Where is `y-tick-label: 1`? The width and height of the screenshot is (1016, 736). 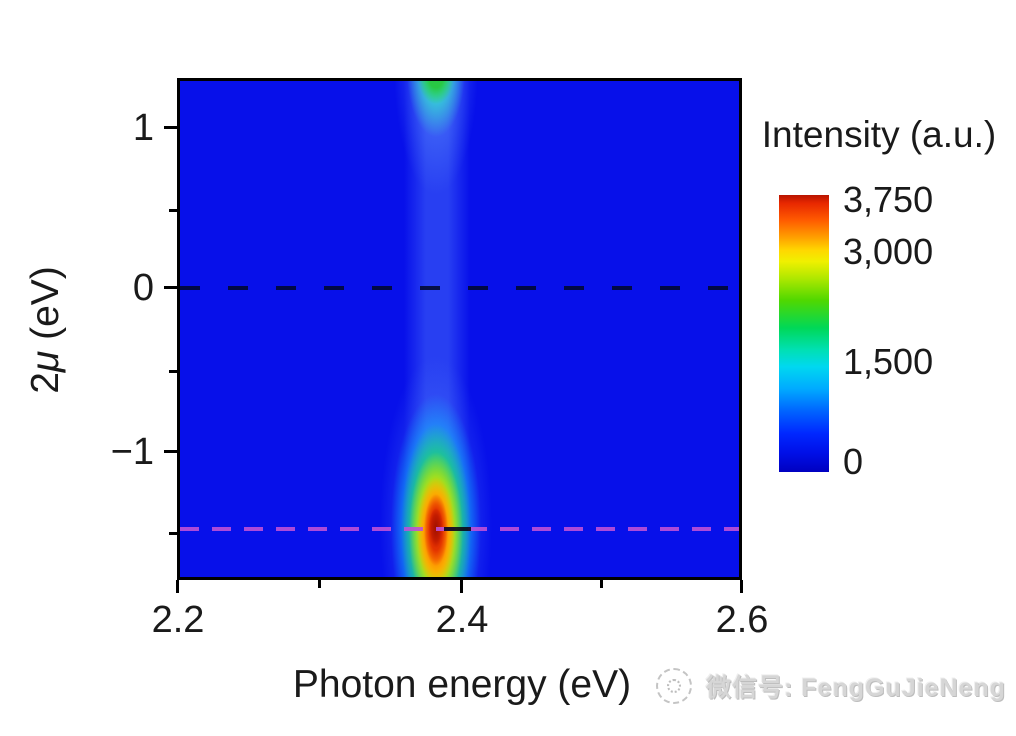
y-tick-label: 1 is located at coordinates (143, 128).